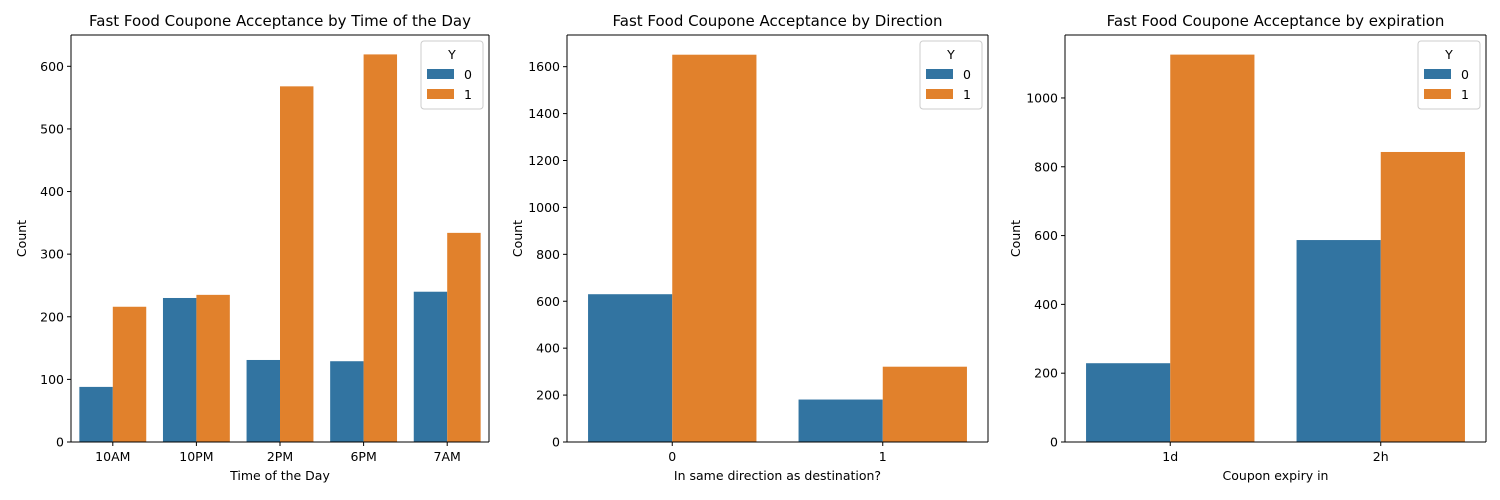 The image size is (1500, 500). Describe the element at coordinates (213, 368) in the screenshot. I see `bar-10PM-y1` at that location.